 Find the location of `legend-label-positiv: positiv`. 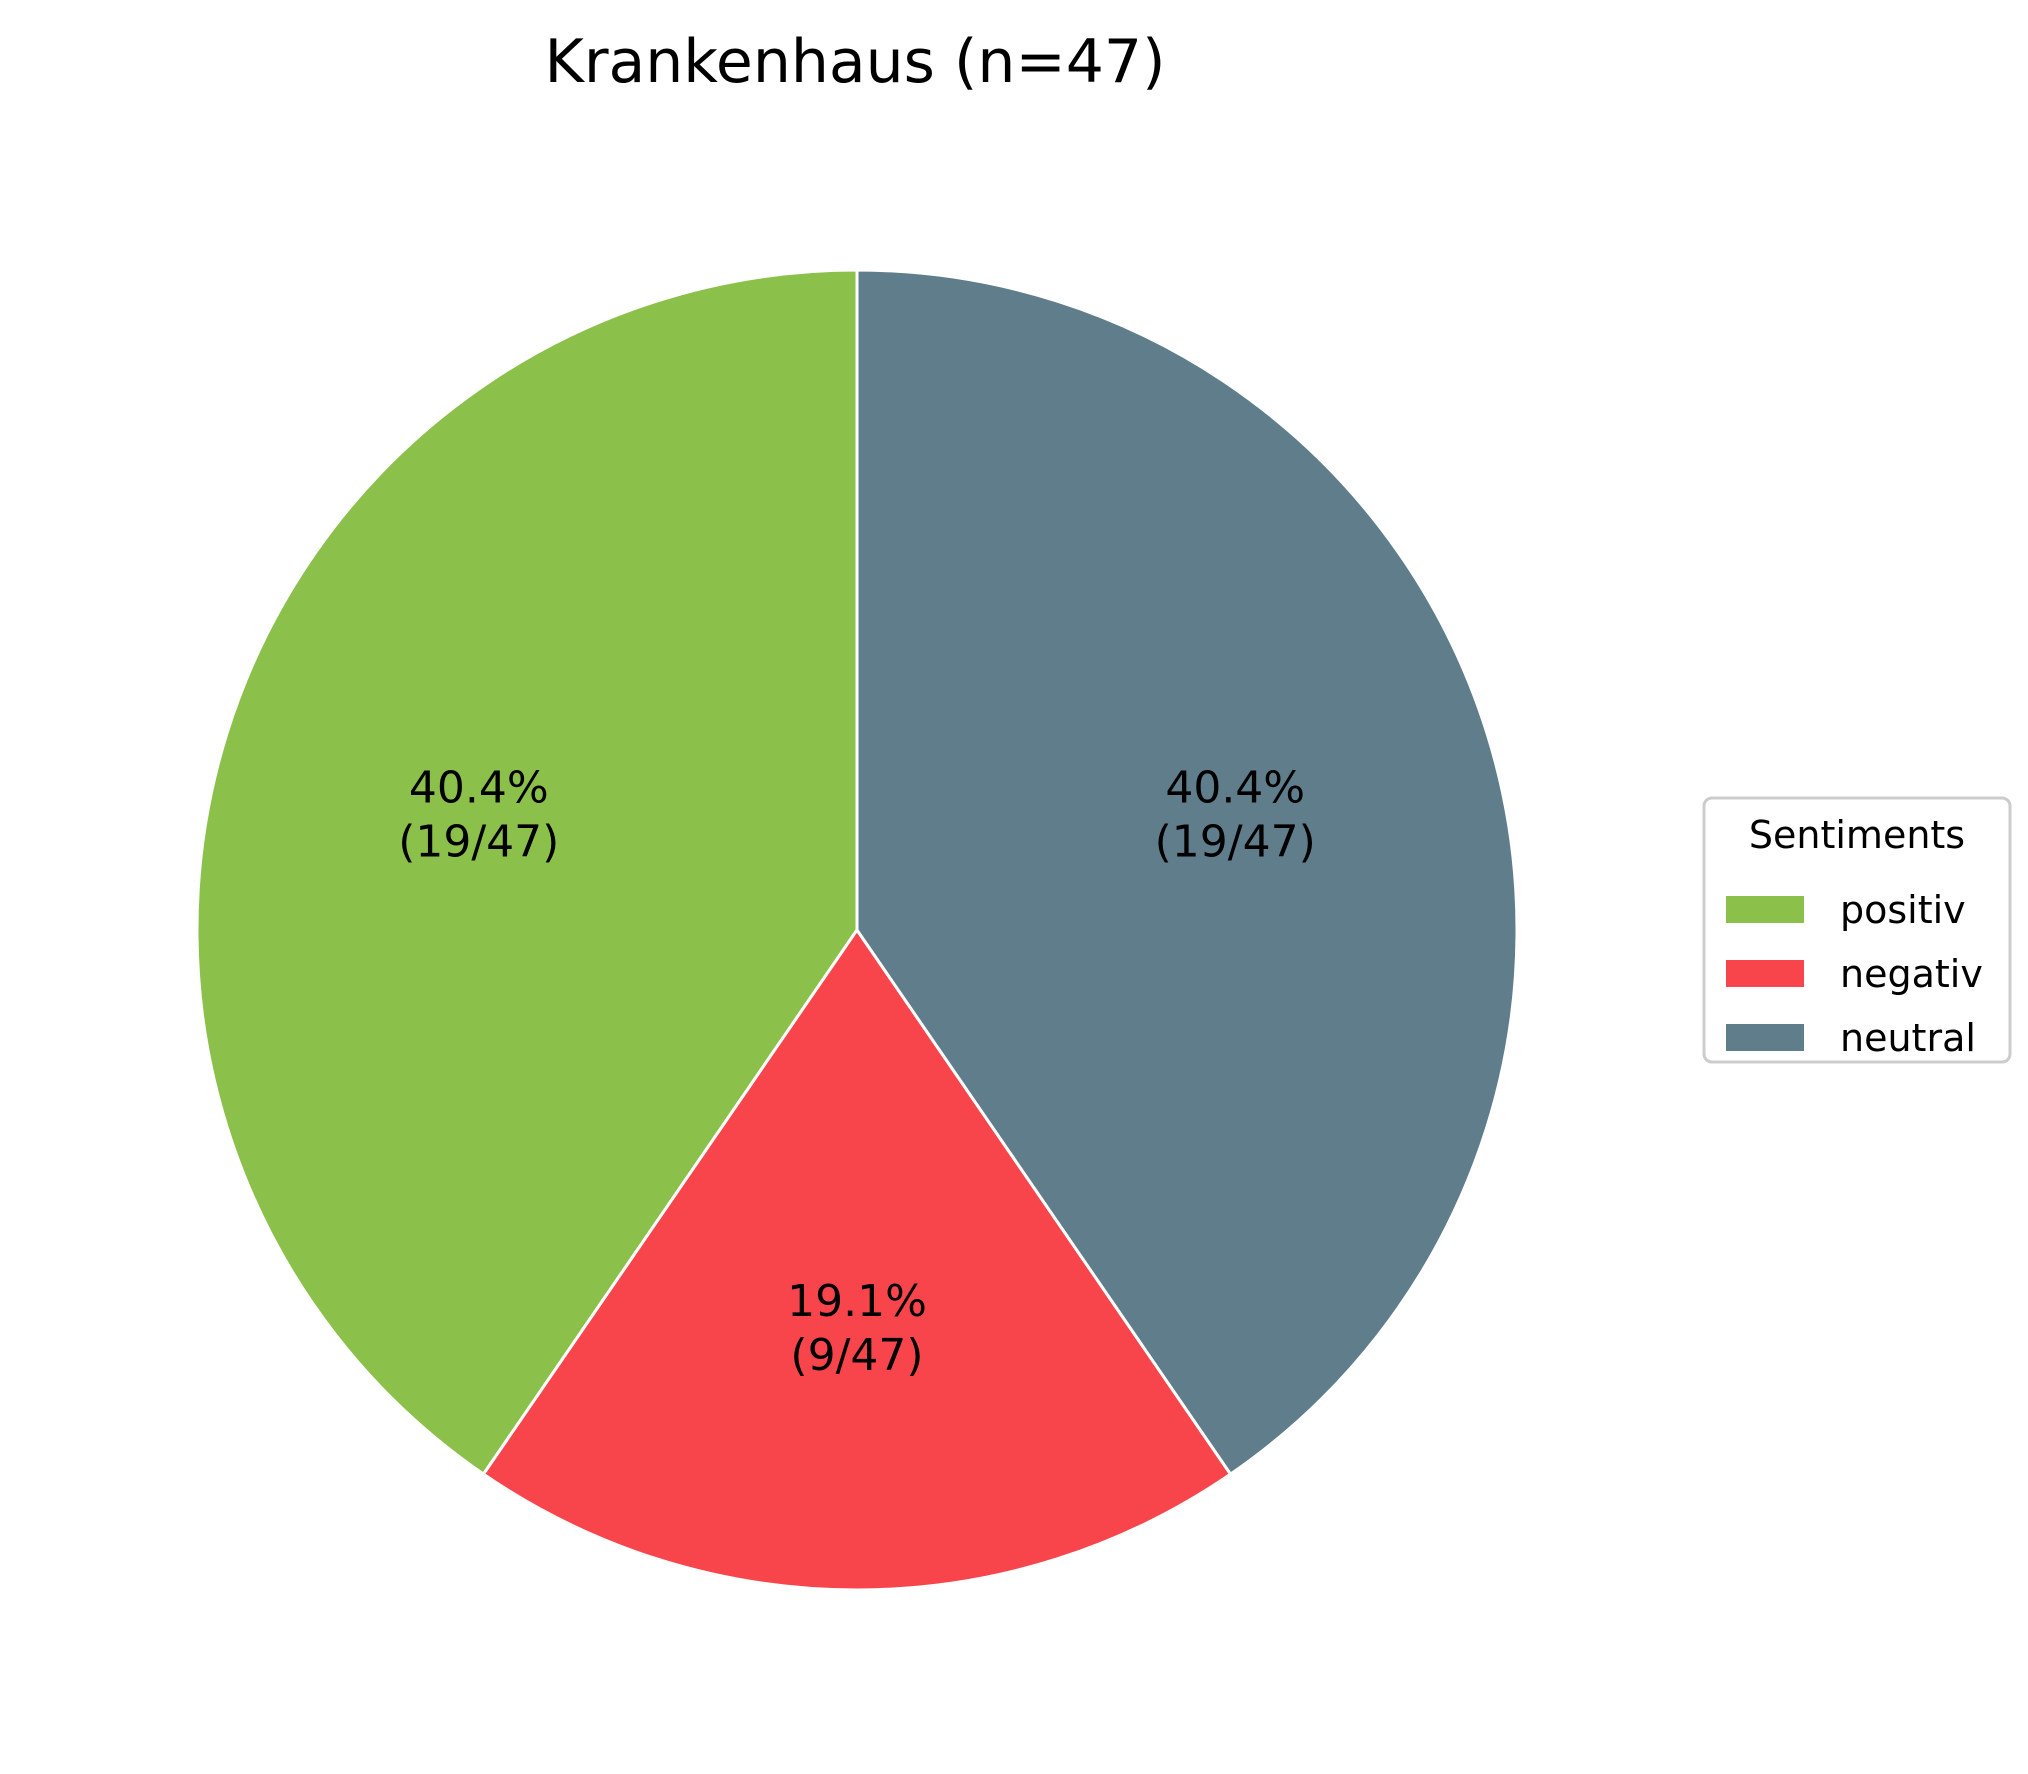

legend-label-positiv: positiv is located at coordinates (1903, 910).